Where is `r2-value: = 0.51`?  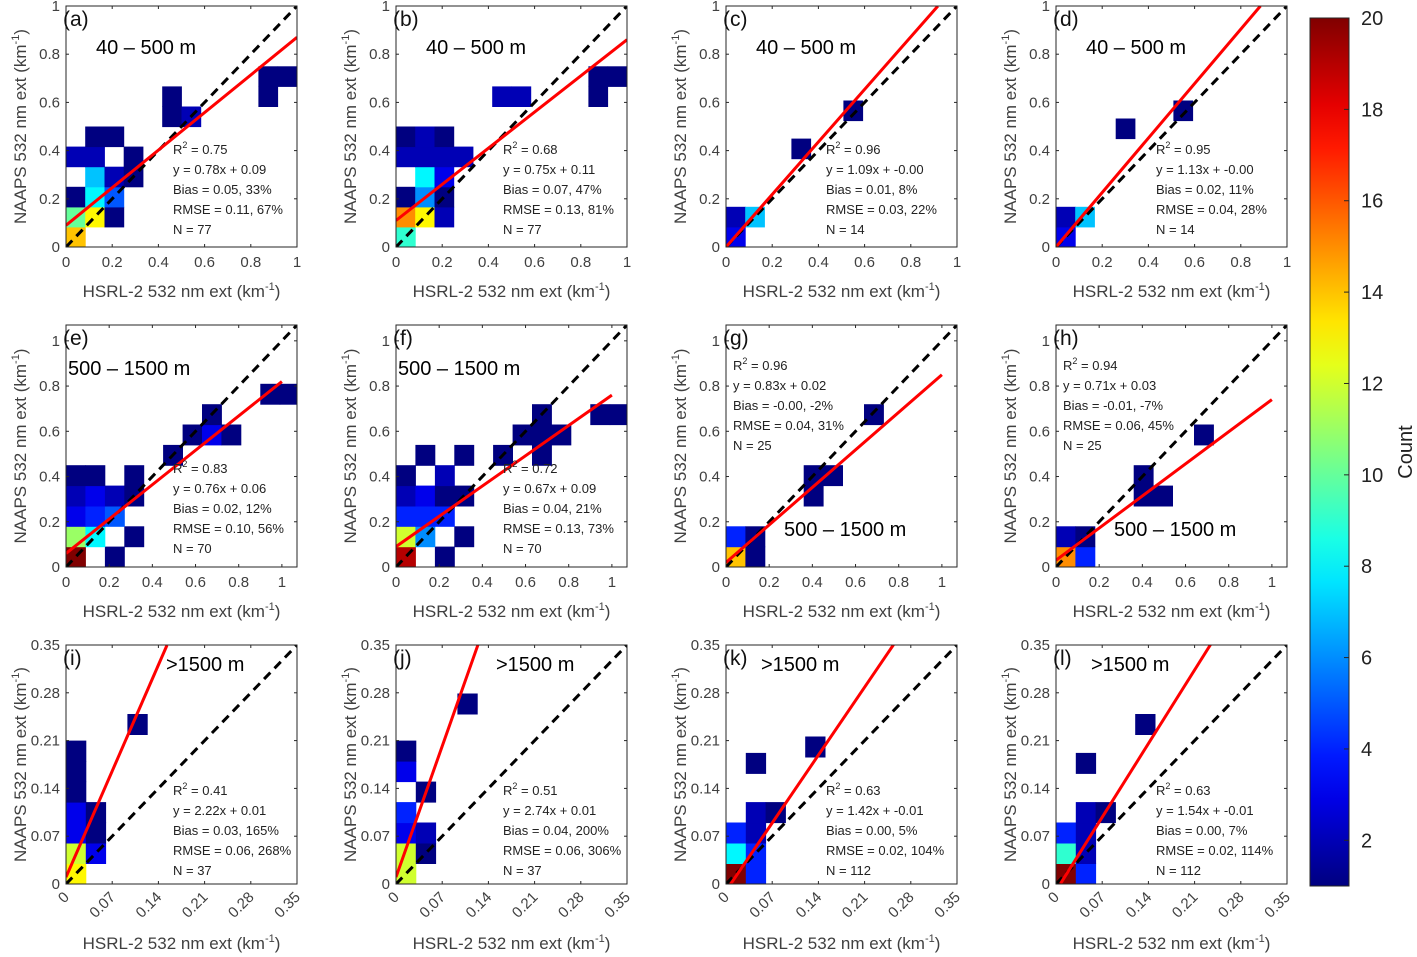 r2-value: = 0.51 is located at coordinates (537, 790).